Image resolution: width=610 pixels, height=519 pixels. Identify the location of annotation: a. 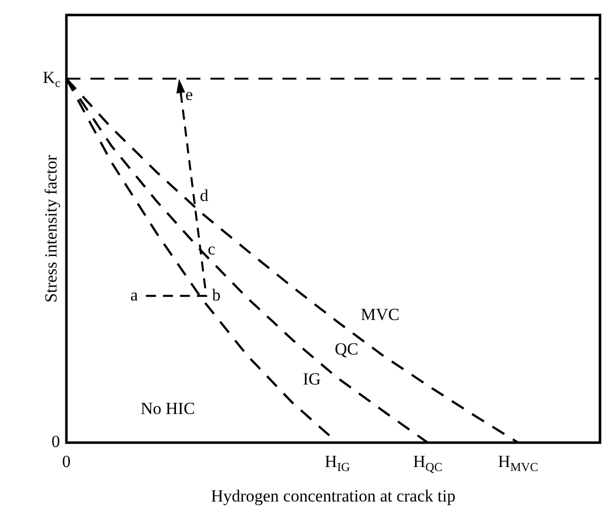
(134, 294).